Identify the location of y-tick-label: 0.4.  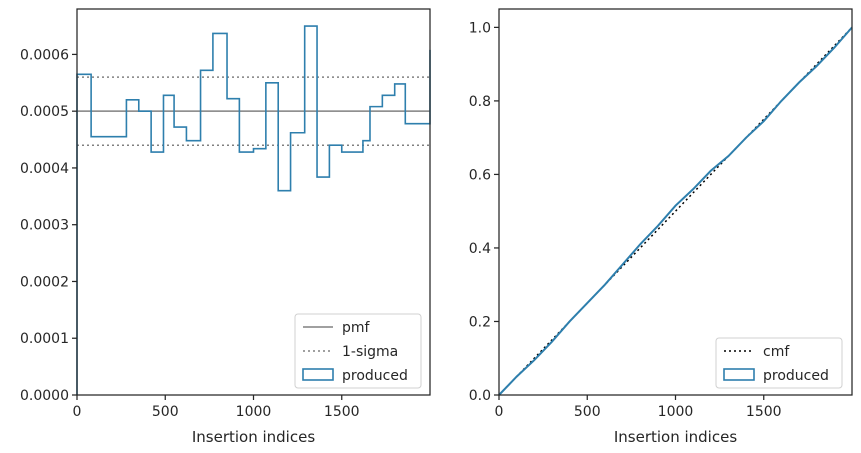
(480, 249).